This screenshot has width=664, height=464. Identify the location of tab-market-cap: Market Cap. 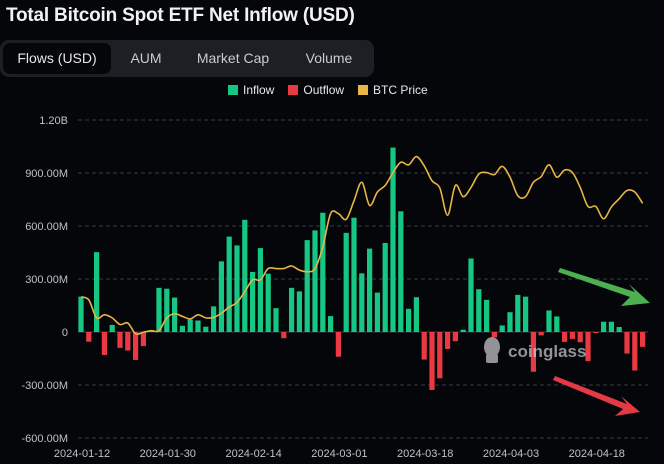
(233, 58).